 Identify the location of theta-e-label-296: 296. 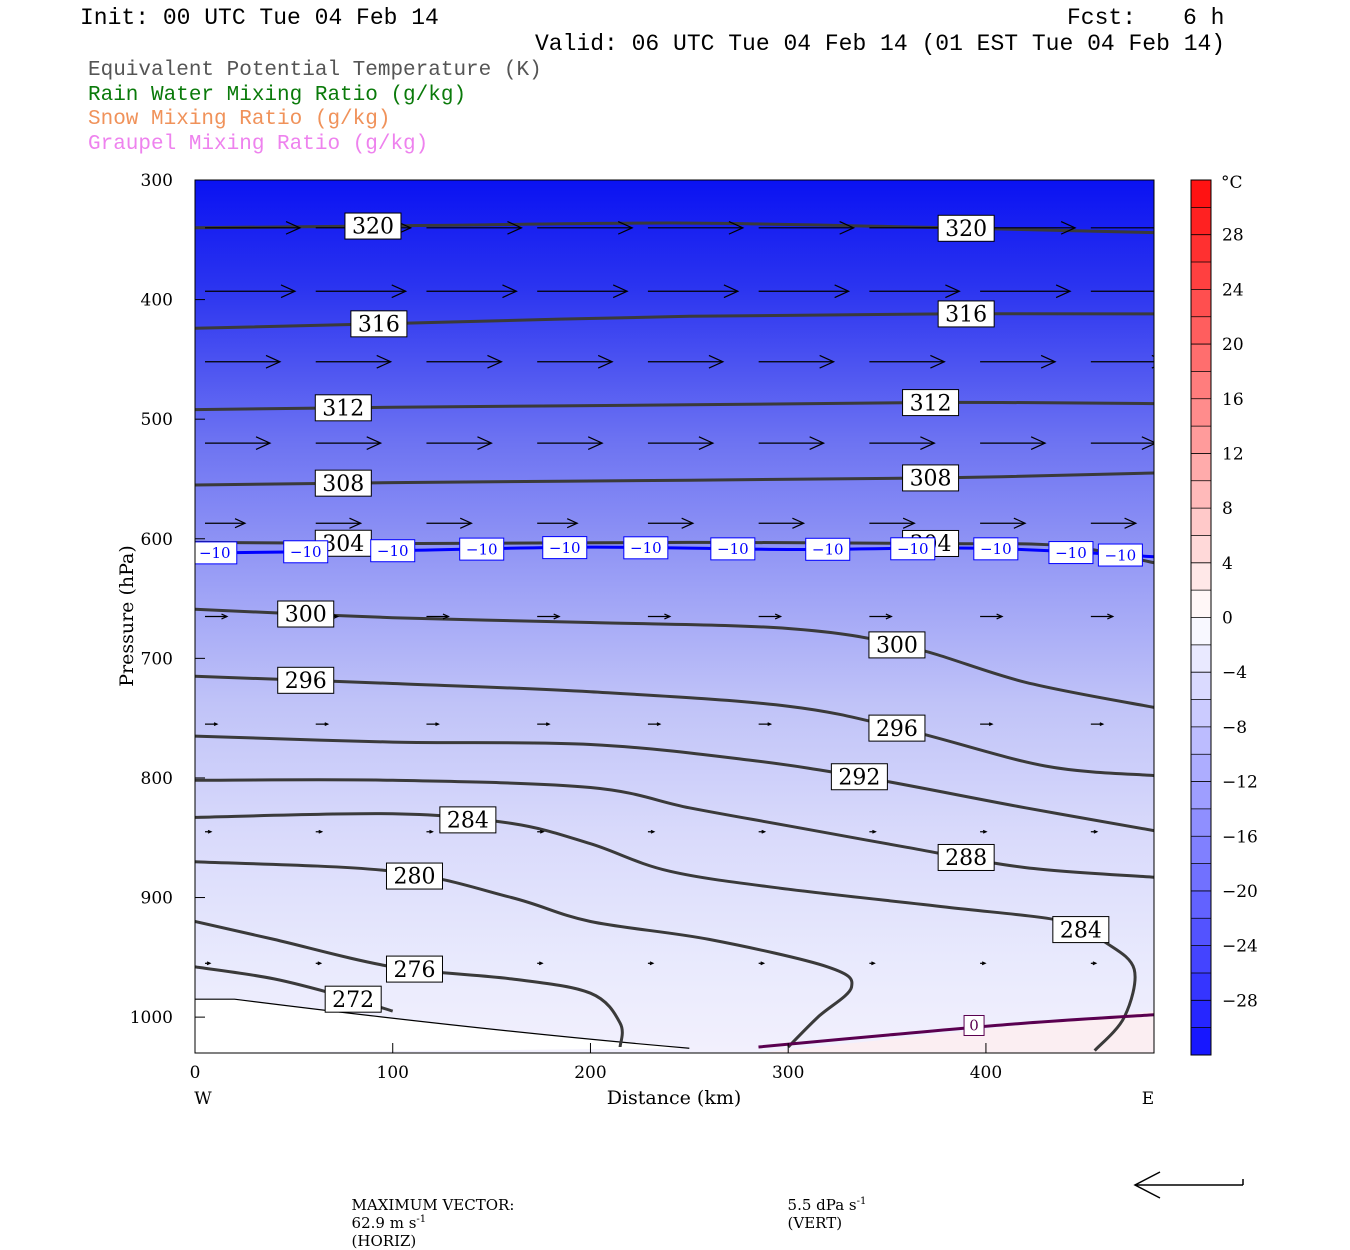
(306, 680).